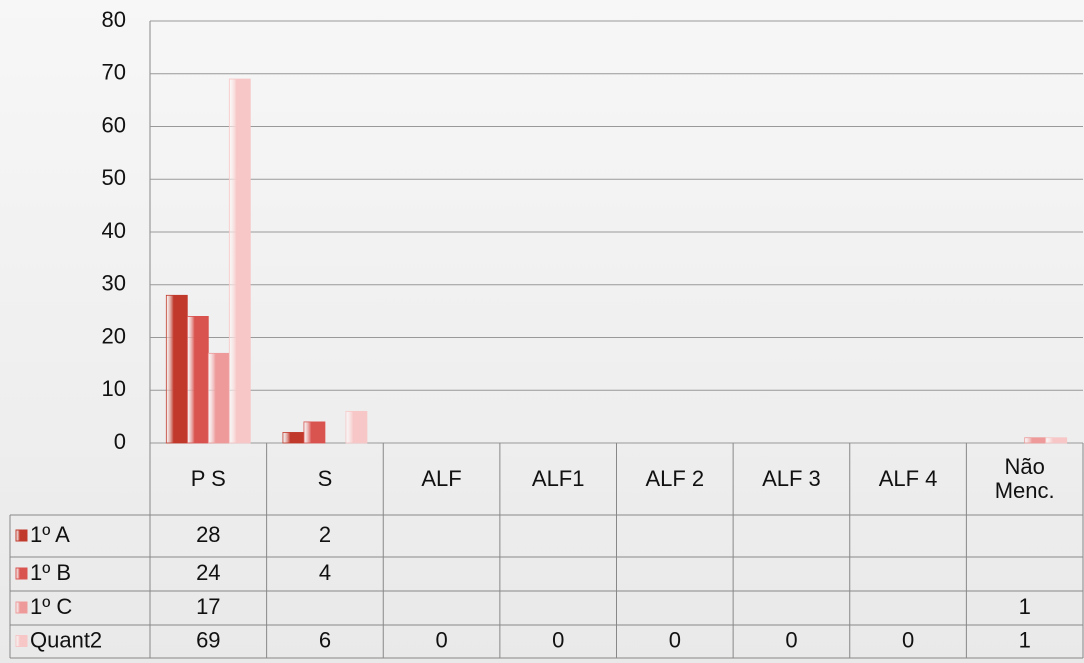  What do you see at coordinates (120, 441) in the screenshot?
I see `y-tick-label: 0` at bounding box center [120, 441].